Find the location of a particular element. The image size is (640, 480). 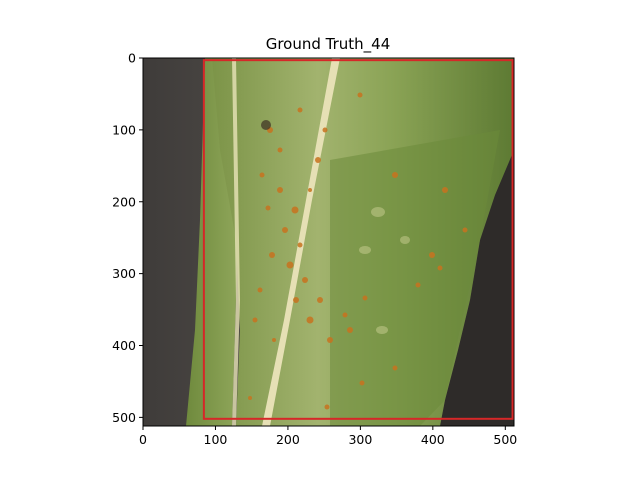

y-tick-label: 400 is located at coordinates (124, 345).